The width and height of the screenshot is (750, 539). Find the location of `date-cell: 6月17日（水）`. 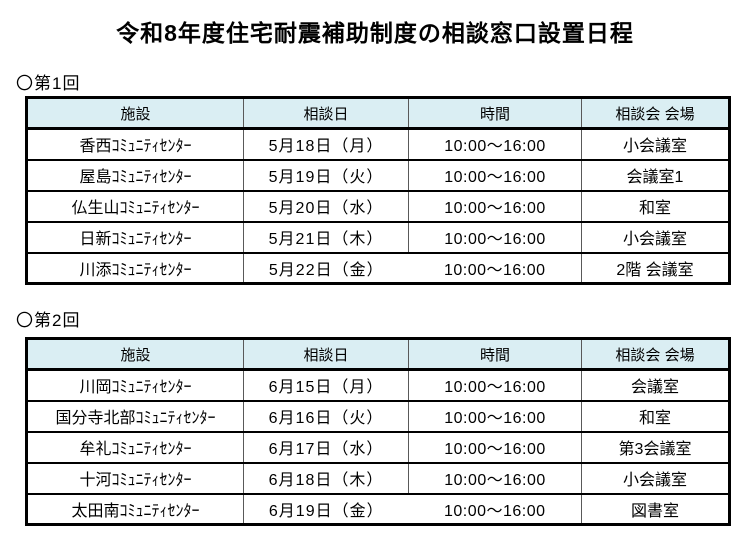

date-cell: 6月17日（水） is located at coordinates (326, 446).